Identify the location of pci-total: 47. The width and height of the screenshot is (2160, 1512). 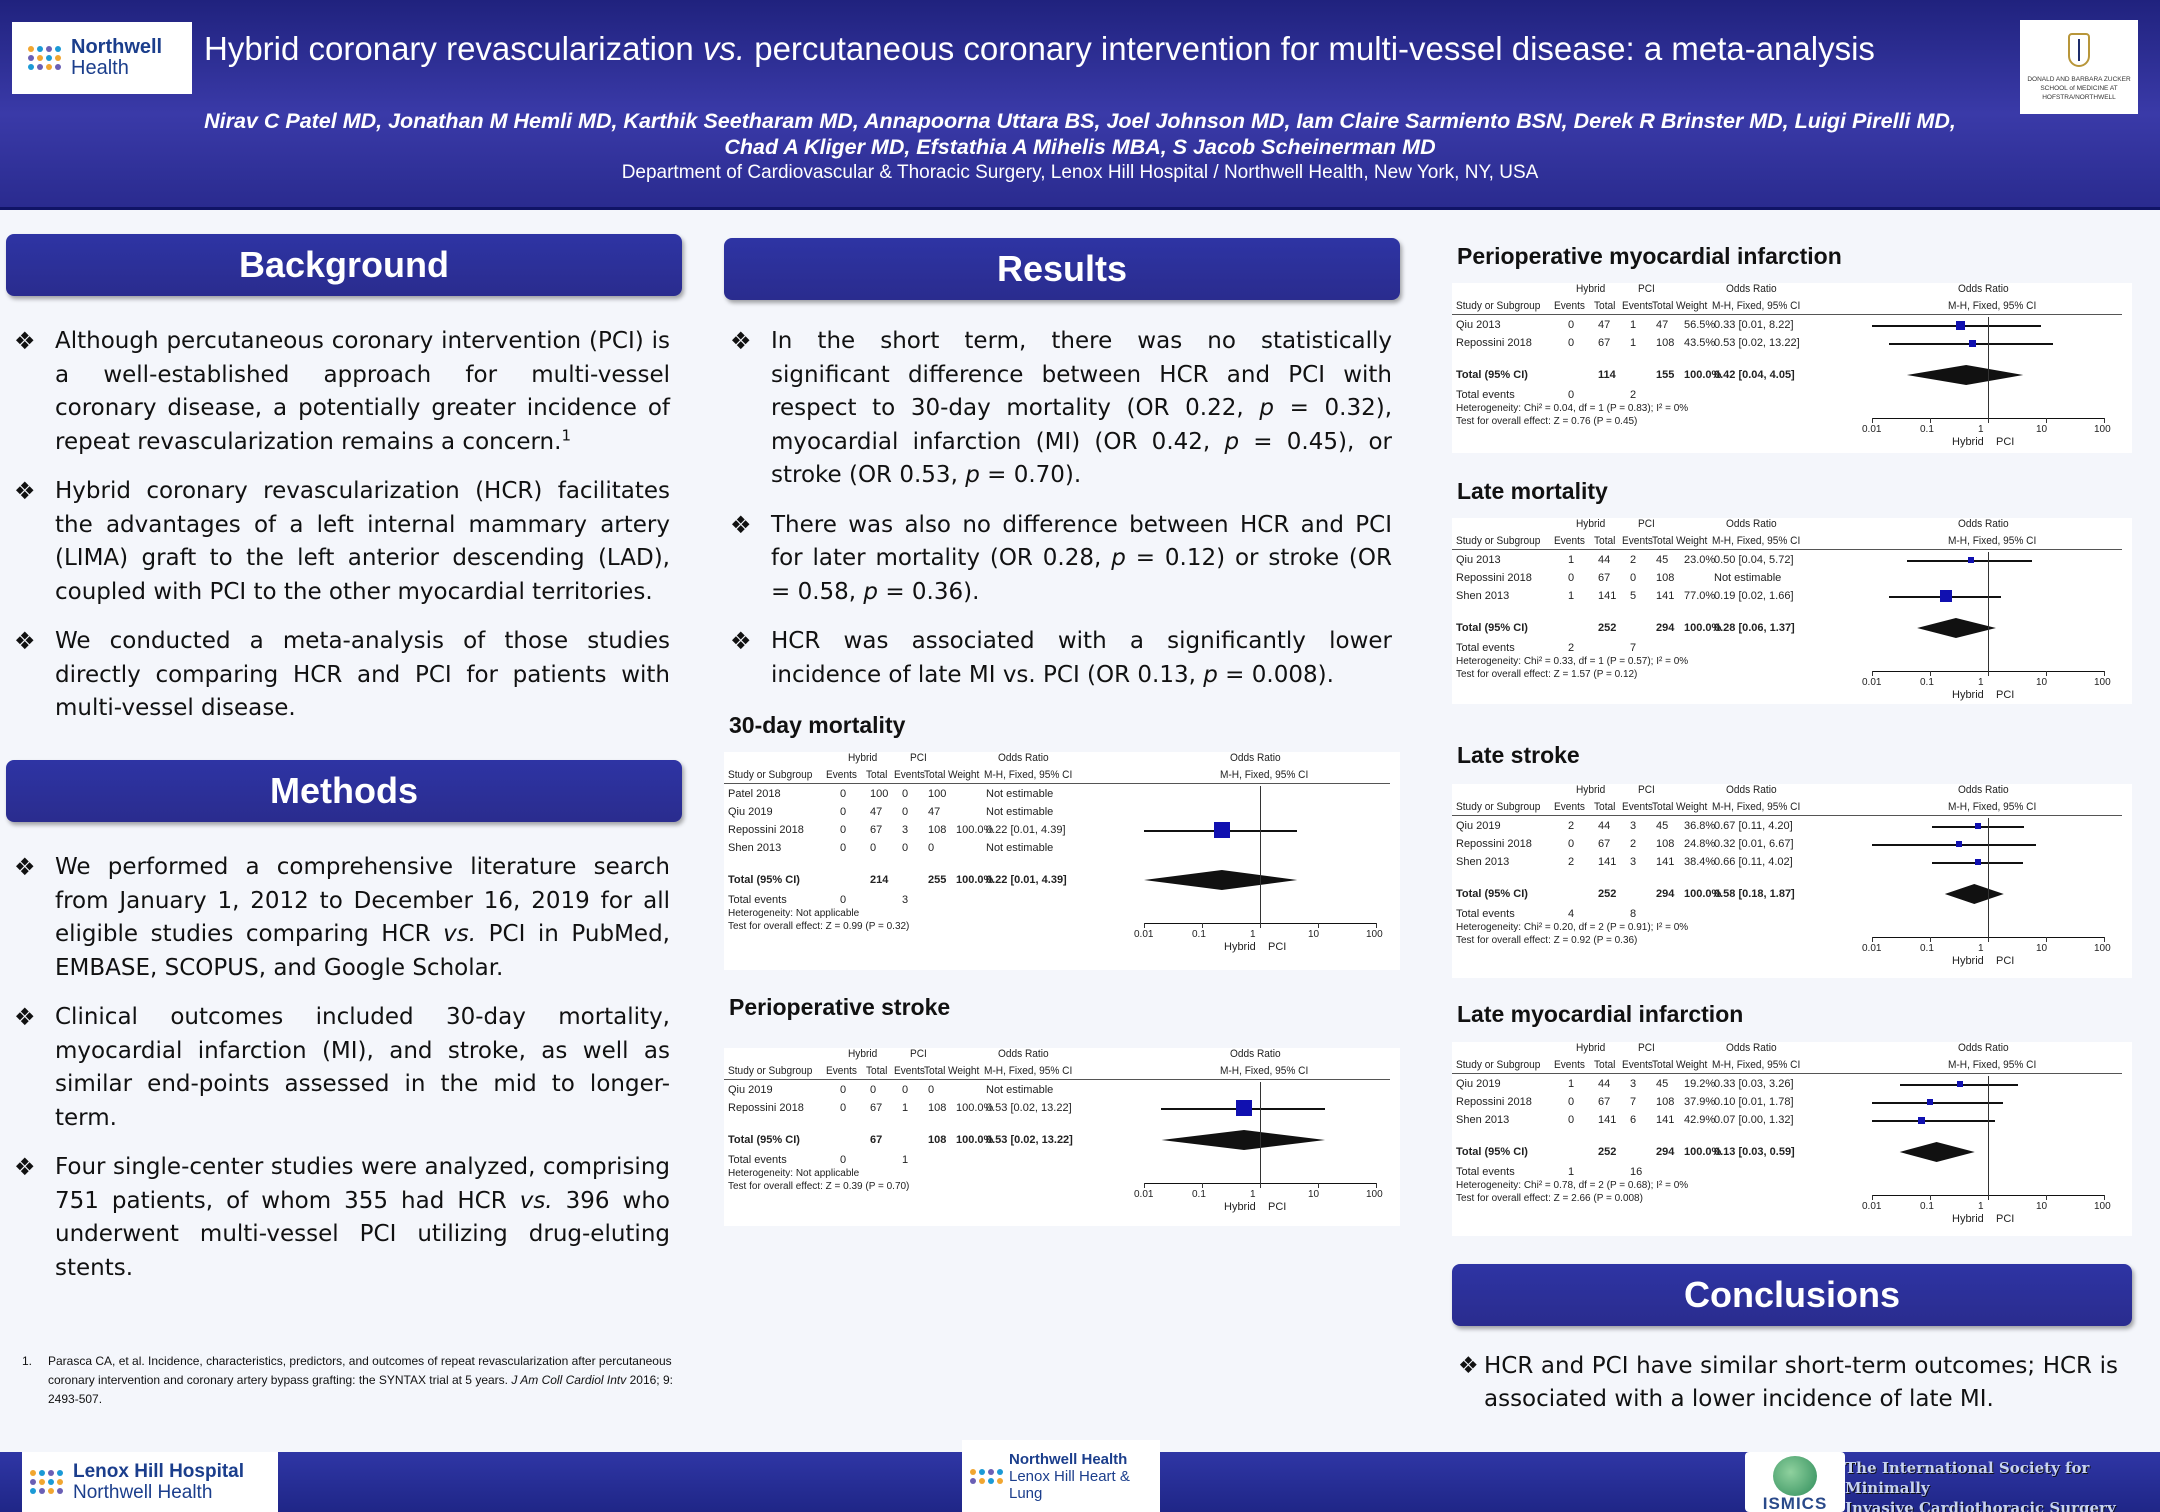
(1662, 325).